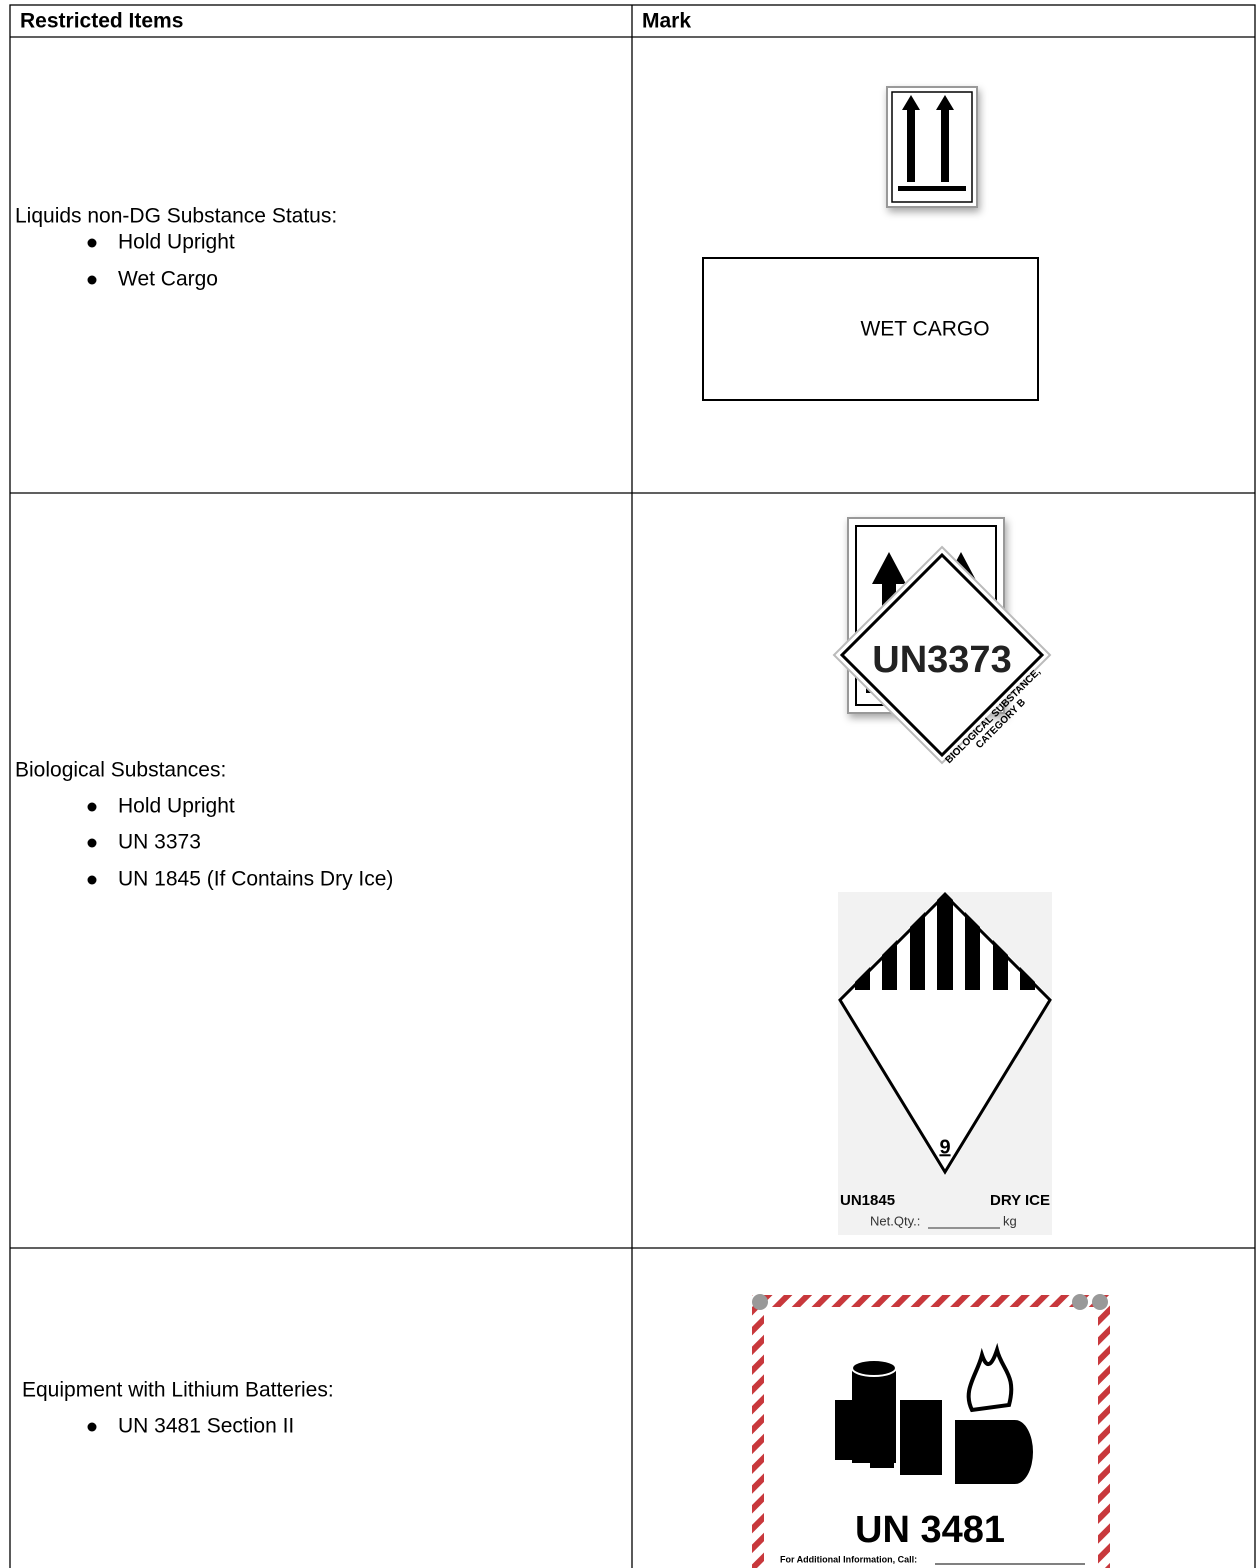 This screenshot has width=1256, height=1568. Describe the element at coordinates (255, 879) in the screenshot. I see `bullet-text: UN 1845 (If Contains Dry Ice)` at that location.